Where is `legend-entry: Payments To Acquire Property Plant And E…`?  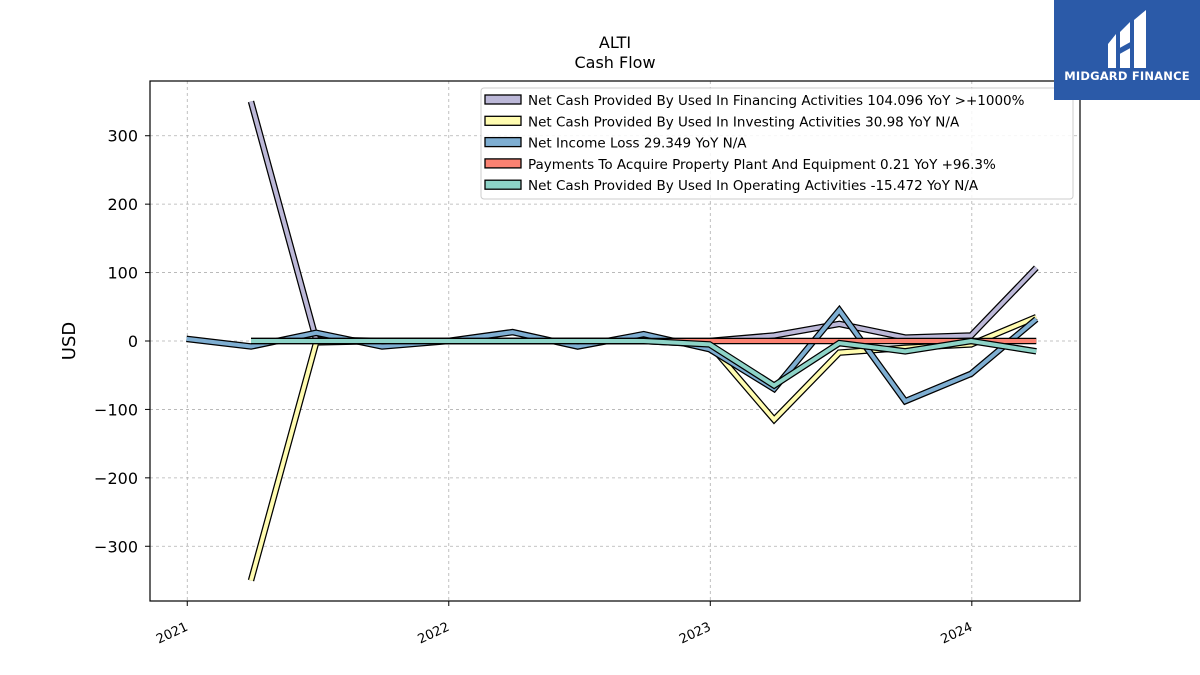 legend-entry: Payments To Acquire Property Plant And E… is located at coordinates (762, 165).